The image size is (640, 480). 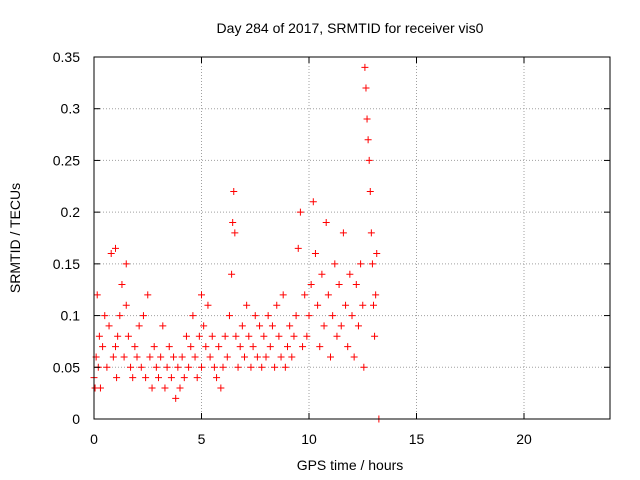 I want to click on y-tick-label: 0.05, so click(x=66, y=367).